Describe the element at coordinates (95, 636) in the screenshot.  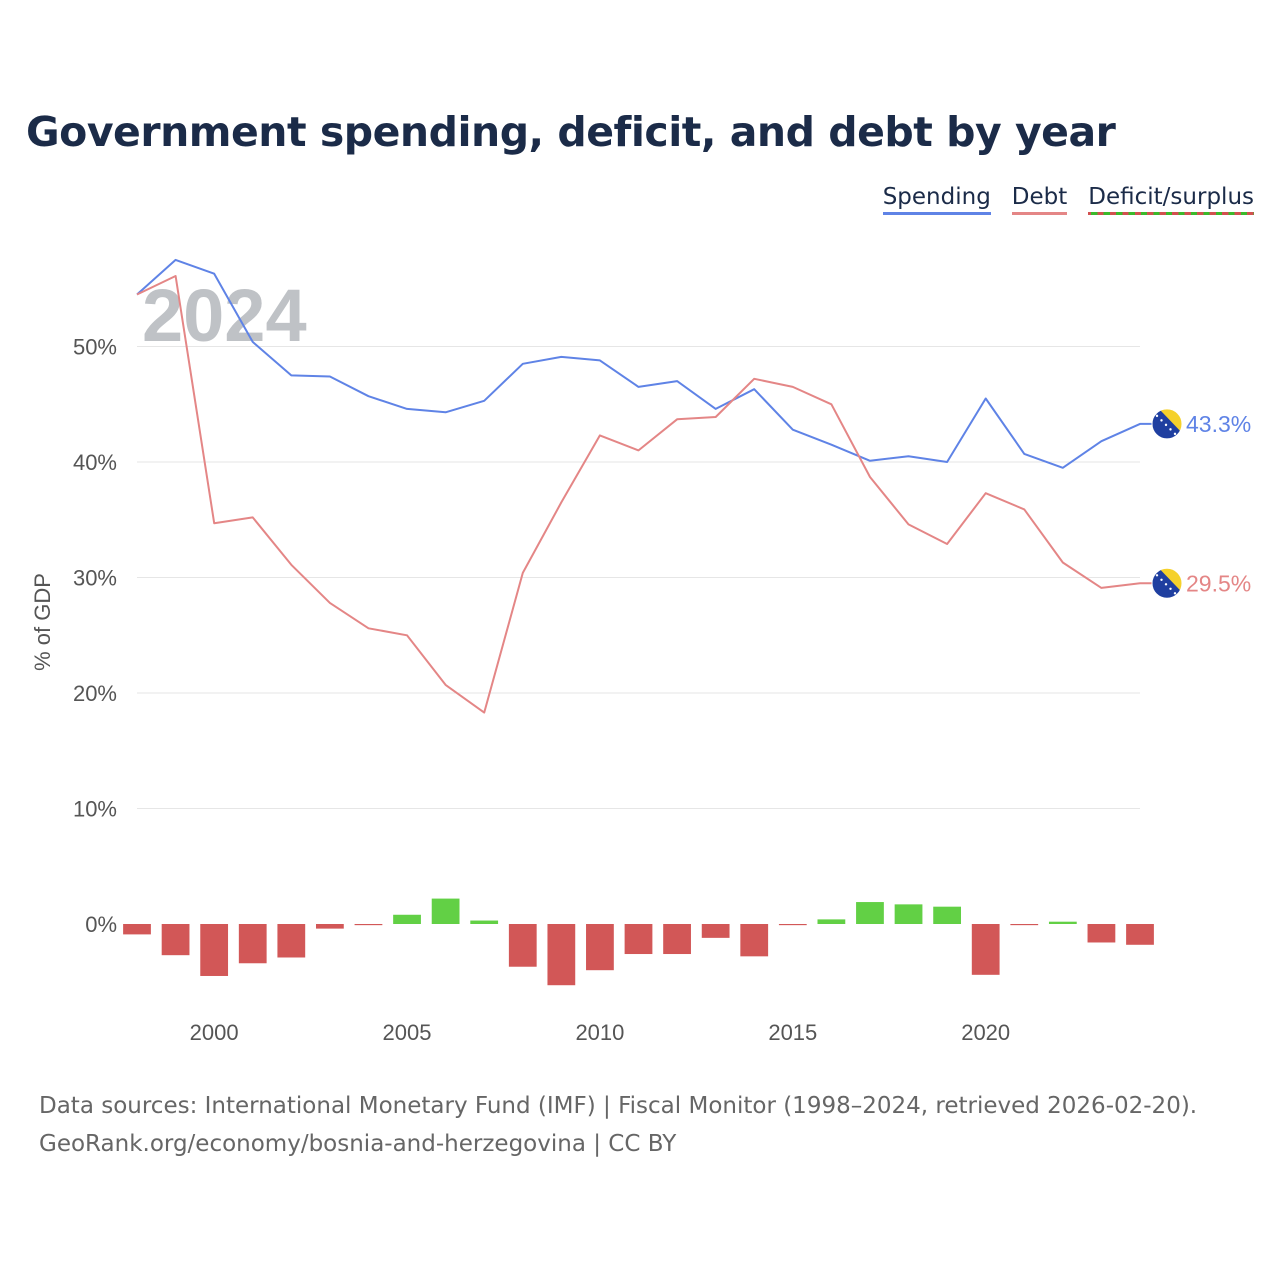
I see `y-axis: 0% 10% 20% 30% 40% 50%` at that location.